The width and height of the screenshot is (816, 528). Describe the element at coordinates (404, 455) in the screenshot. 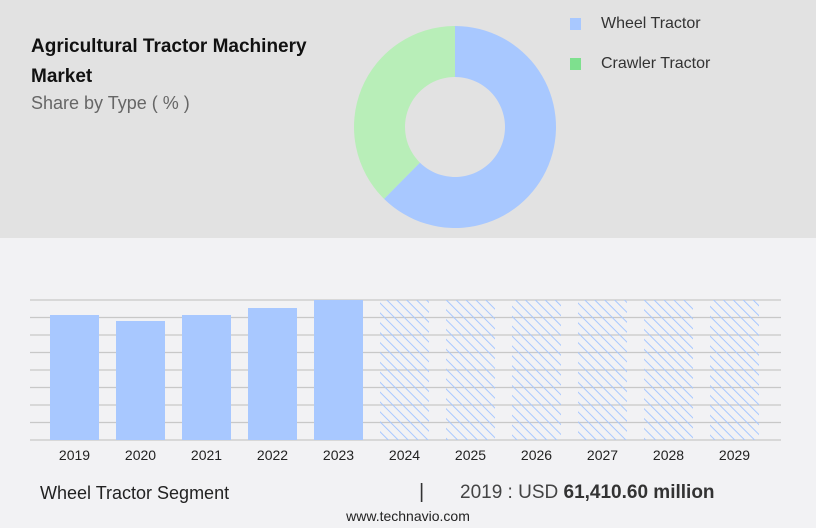

I see `x-tick-label: 2024` at that location.